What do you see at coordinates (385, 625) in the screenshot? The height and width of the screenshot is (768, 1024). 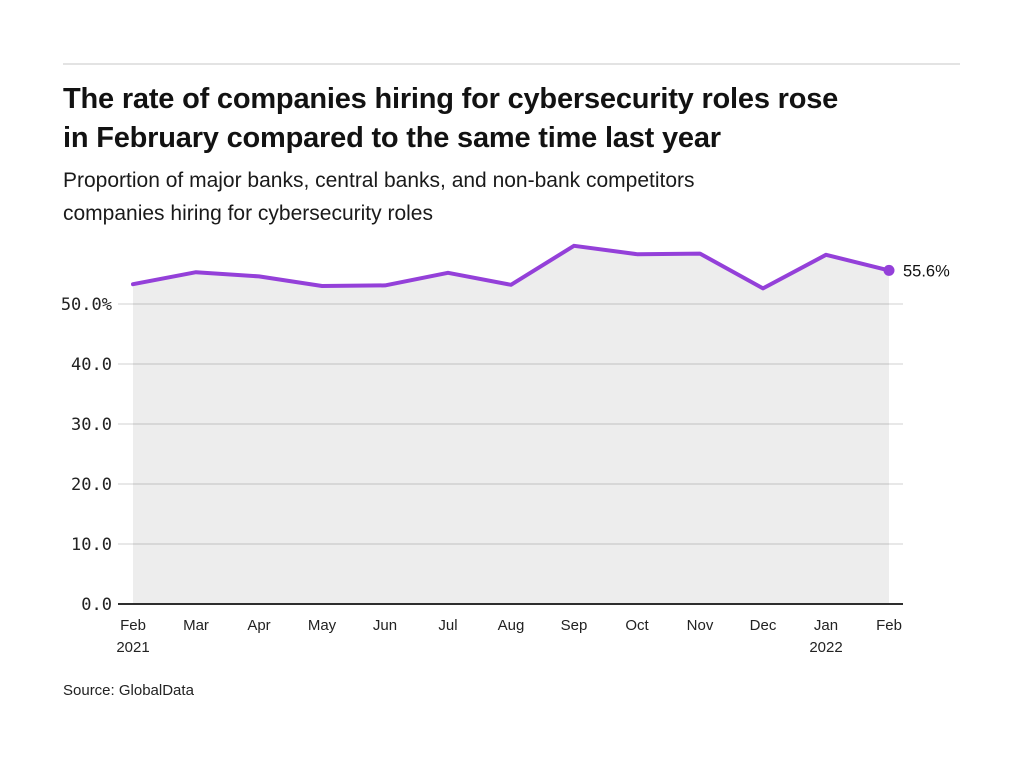 I see `x-axis-month-label: Jun` at bounding box center [385, 625].